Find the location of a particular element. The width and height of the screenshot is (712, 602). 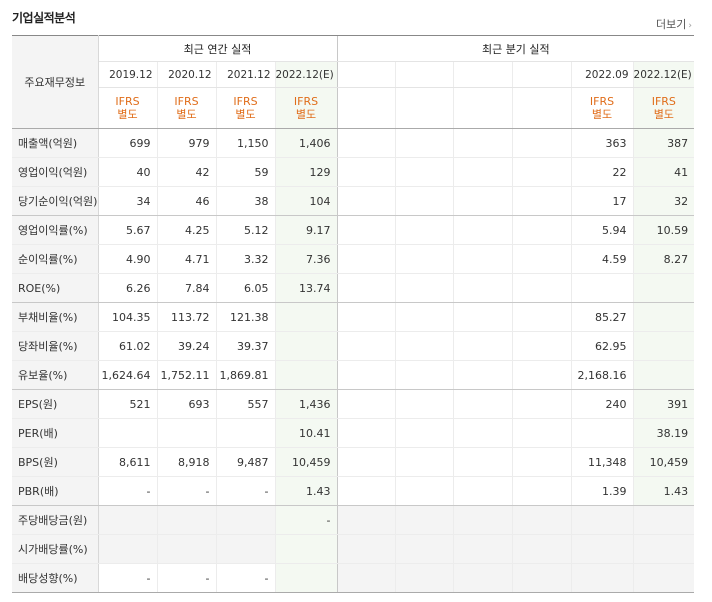

table-row: PBR(배) - - -1.43 1.39 1.43 is located at coordinates (353, 491).